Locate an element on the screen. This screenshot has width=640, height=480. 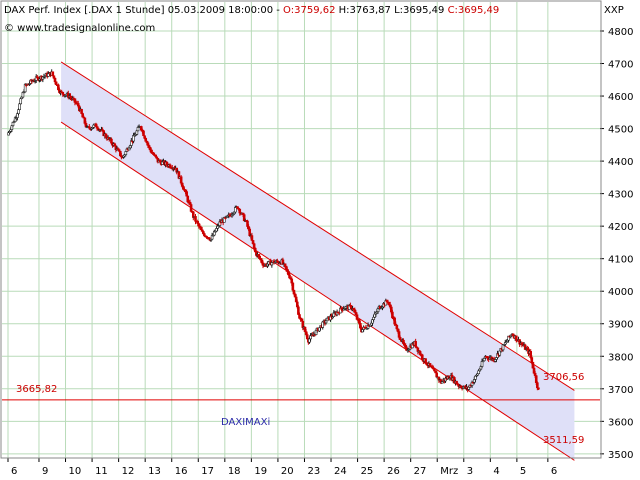
x-tick-label: 5 is located at coordinates (523, 471).